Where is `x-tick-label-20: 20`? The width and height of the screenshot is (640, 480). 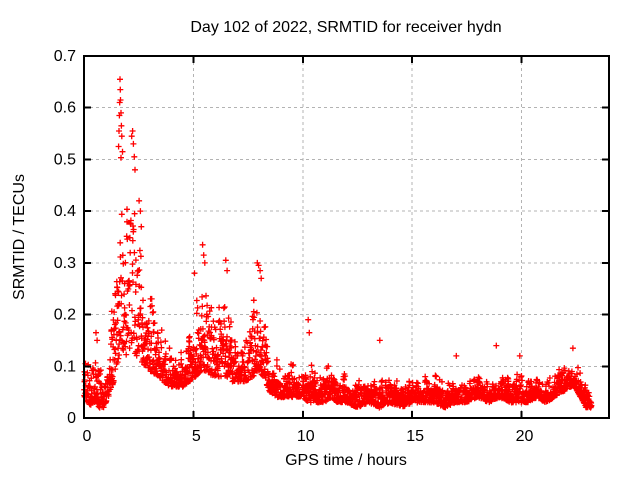
x-tick-label-20: 20 is located at coordinates (525, 436).